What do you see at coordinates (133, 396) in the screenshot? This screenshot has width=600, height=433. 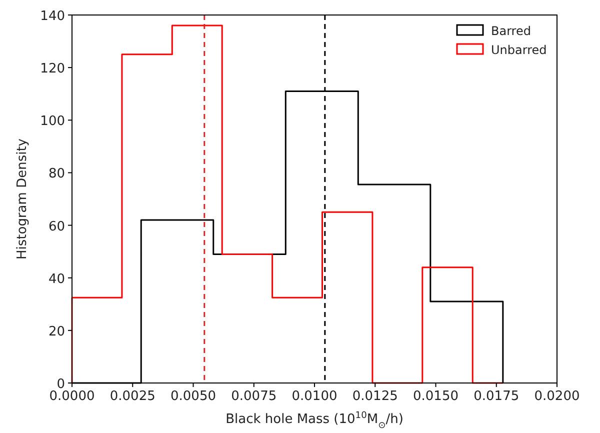 I see `x-tick-label: 0.0025` at bounding box center [133, 396].